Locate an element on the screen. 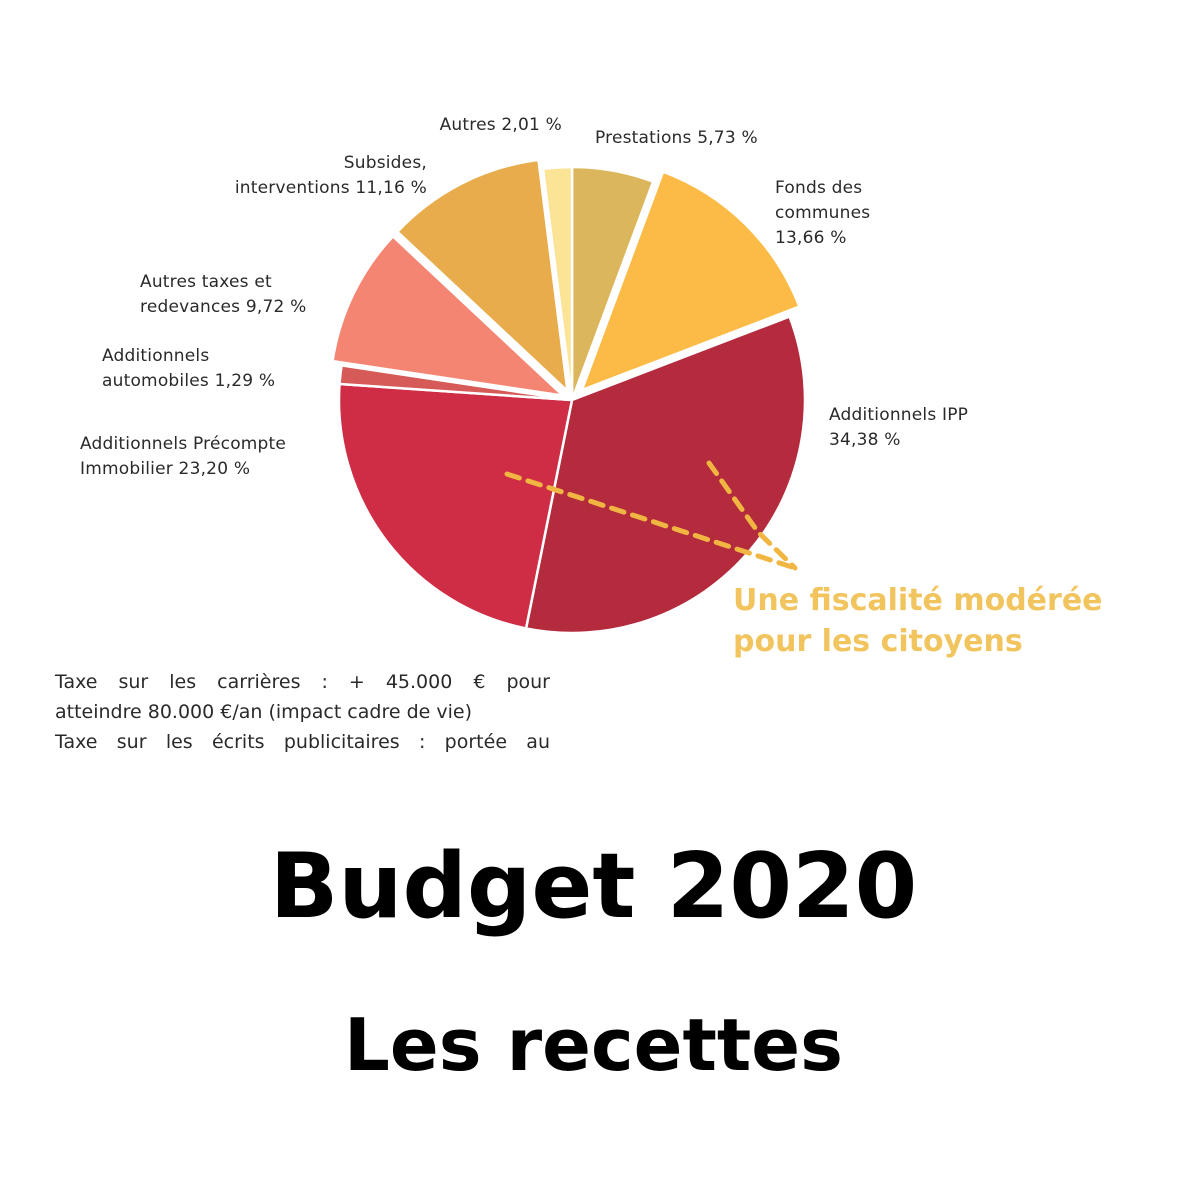 The width and height of the screenshot is (1187, 1188). label-prestations: Prestations 5,73 % is located at coordinates (676, 138).